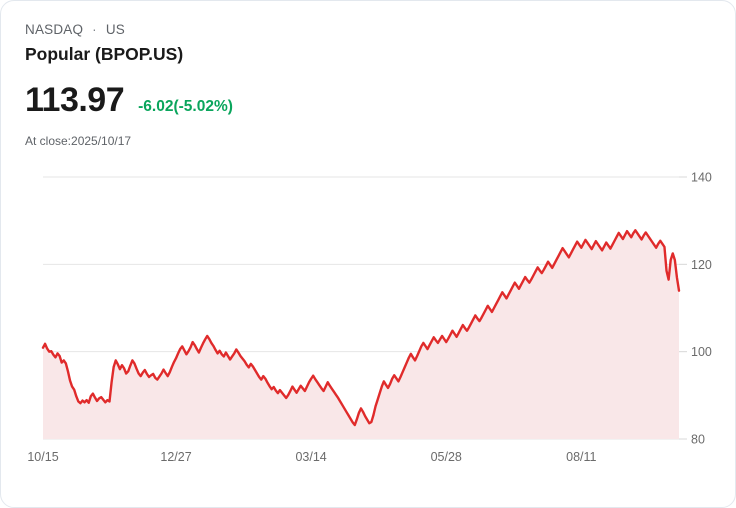 The width and height of the screenshot is (736, 508). I want to click on x-axis-label: 12/27, so click(175, 457).